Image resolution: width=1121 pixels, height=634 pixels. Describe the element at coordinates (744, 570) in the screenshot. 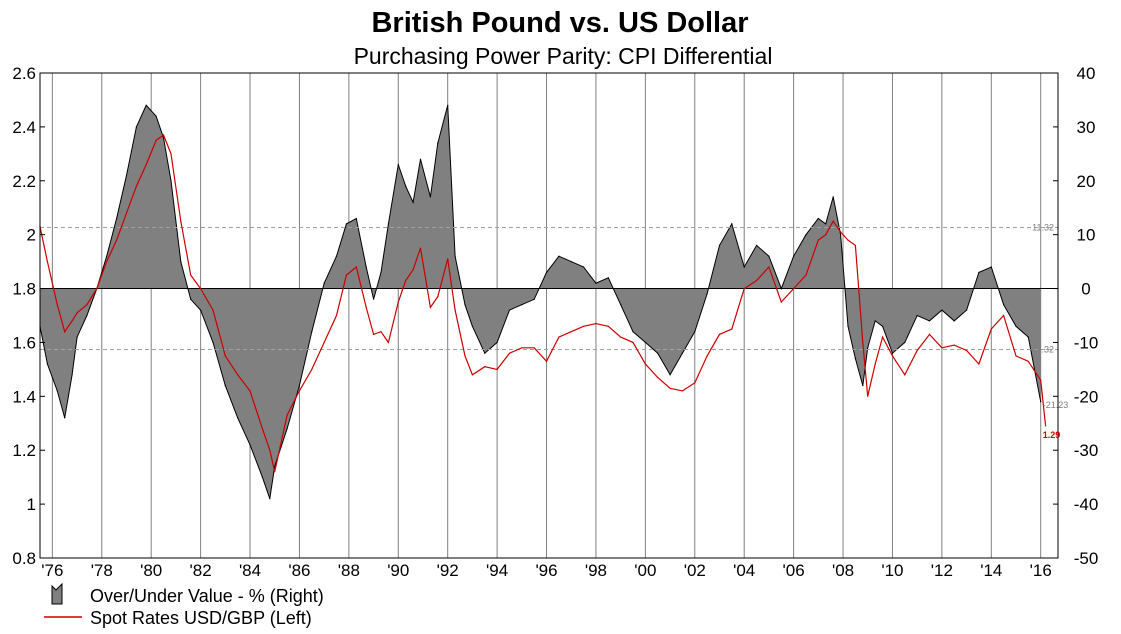

I see `x-tick-label-2004: '04` at that location.